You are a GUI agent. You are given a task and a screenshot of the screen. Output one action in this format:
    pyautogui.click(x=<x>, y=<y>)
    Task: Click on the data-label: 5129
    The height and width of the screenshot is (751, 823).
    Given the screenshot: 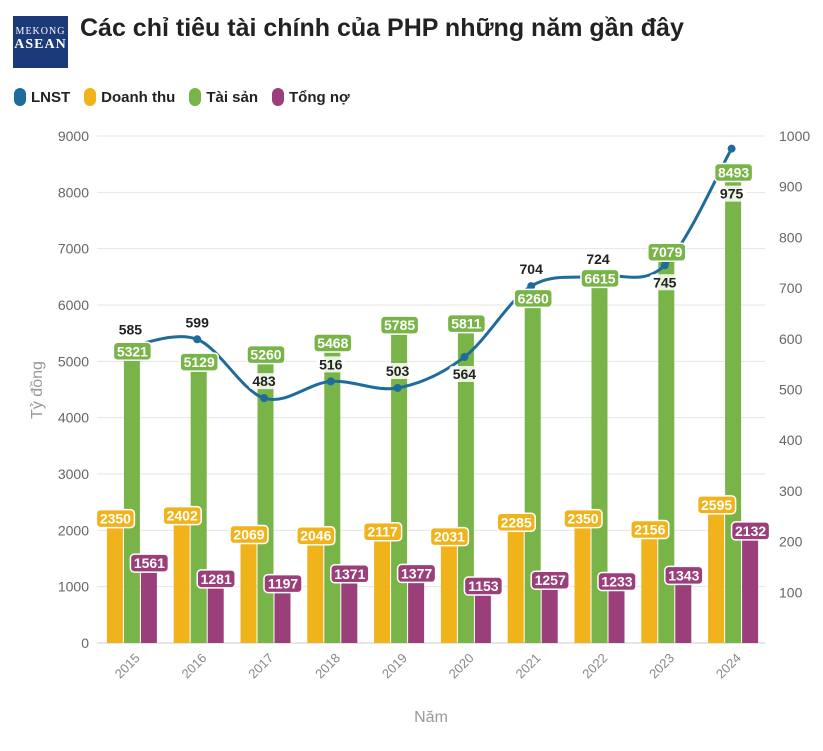 What is the action you would take?
    pyautogui.click(x=199, y=362)
    